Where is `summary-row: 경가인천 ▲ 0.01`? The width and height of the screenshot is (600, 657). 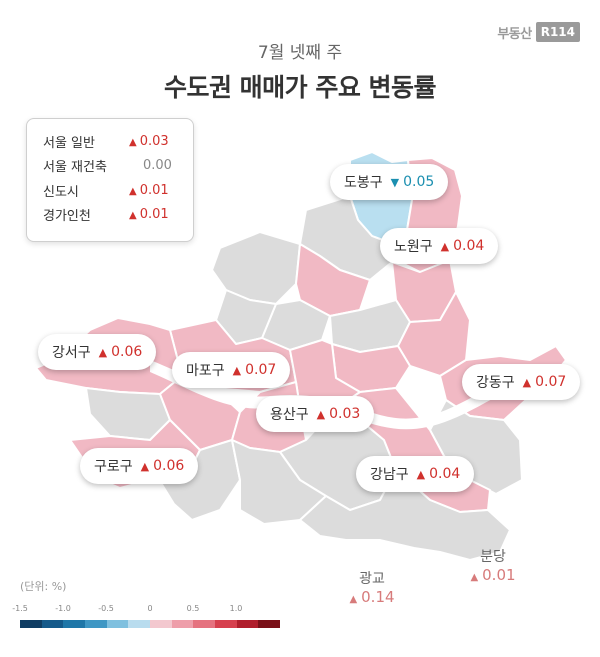 summary-row: 경가인천 ▲ 0.01 is located at coordinates (110, 215).